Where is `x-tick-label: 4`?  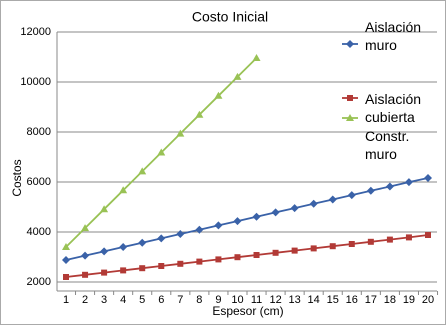
x-tick-label: 4 is located at coordinates (123, 300).